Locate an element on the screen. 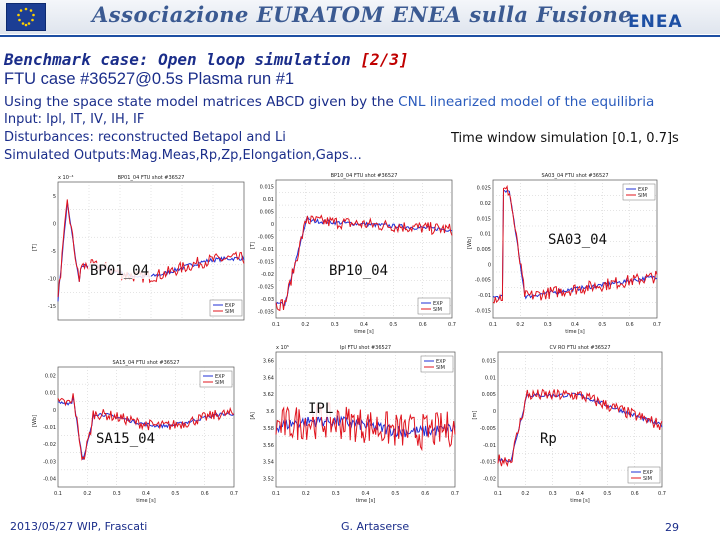  y-tick-label: -0.035 is located at coordinates (266, 313).